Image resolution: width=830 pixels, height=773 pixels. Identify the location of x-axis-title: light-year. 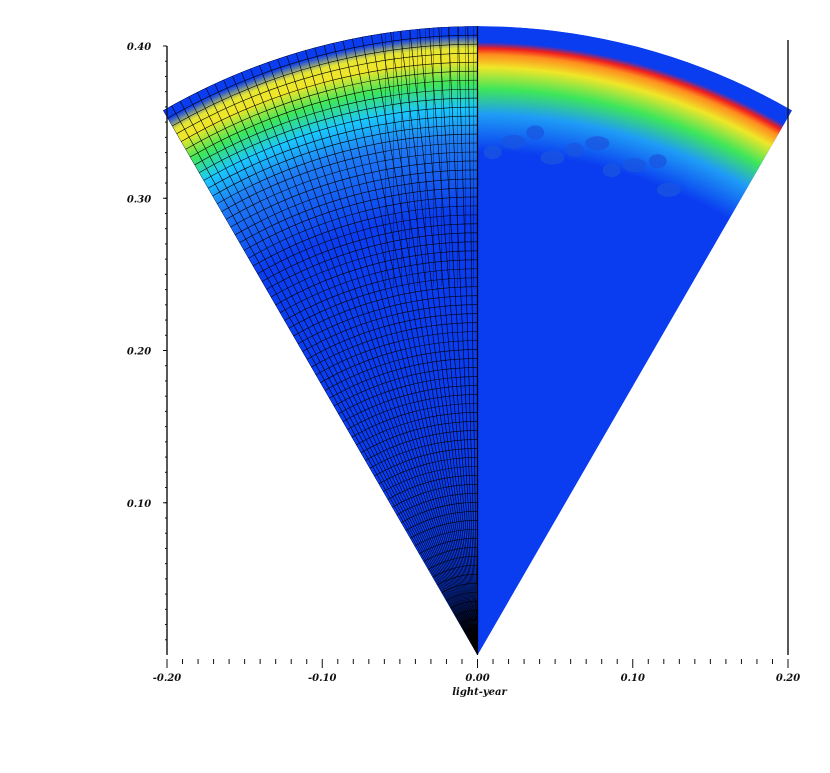
(479, 692).